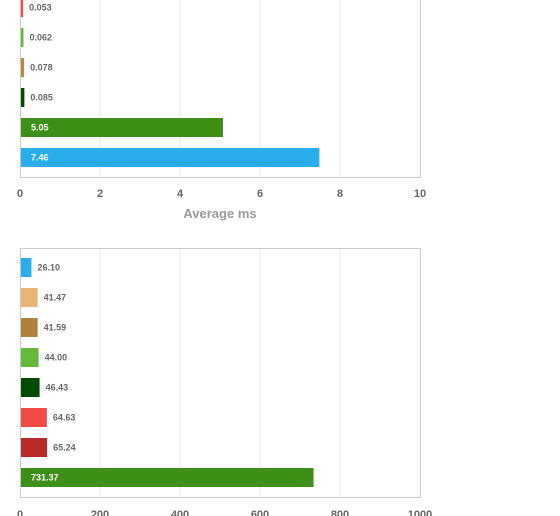 The image size is (560, 516). Describe the element at coordinates (260, 512) in the screenshot. I see `x-tick-label: 600` at that location.